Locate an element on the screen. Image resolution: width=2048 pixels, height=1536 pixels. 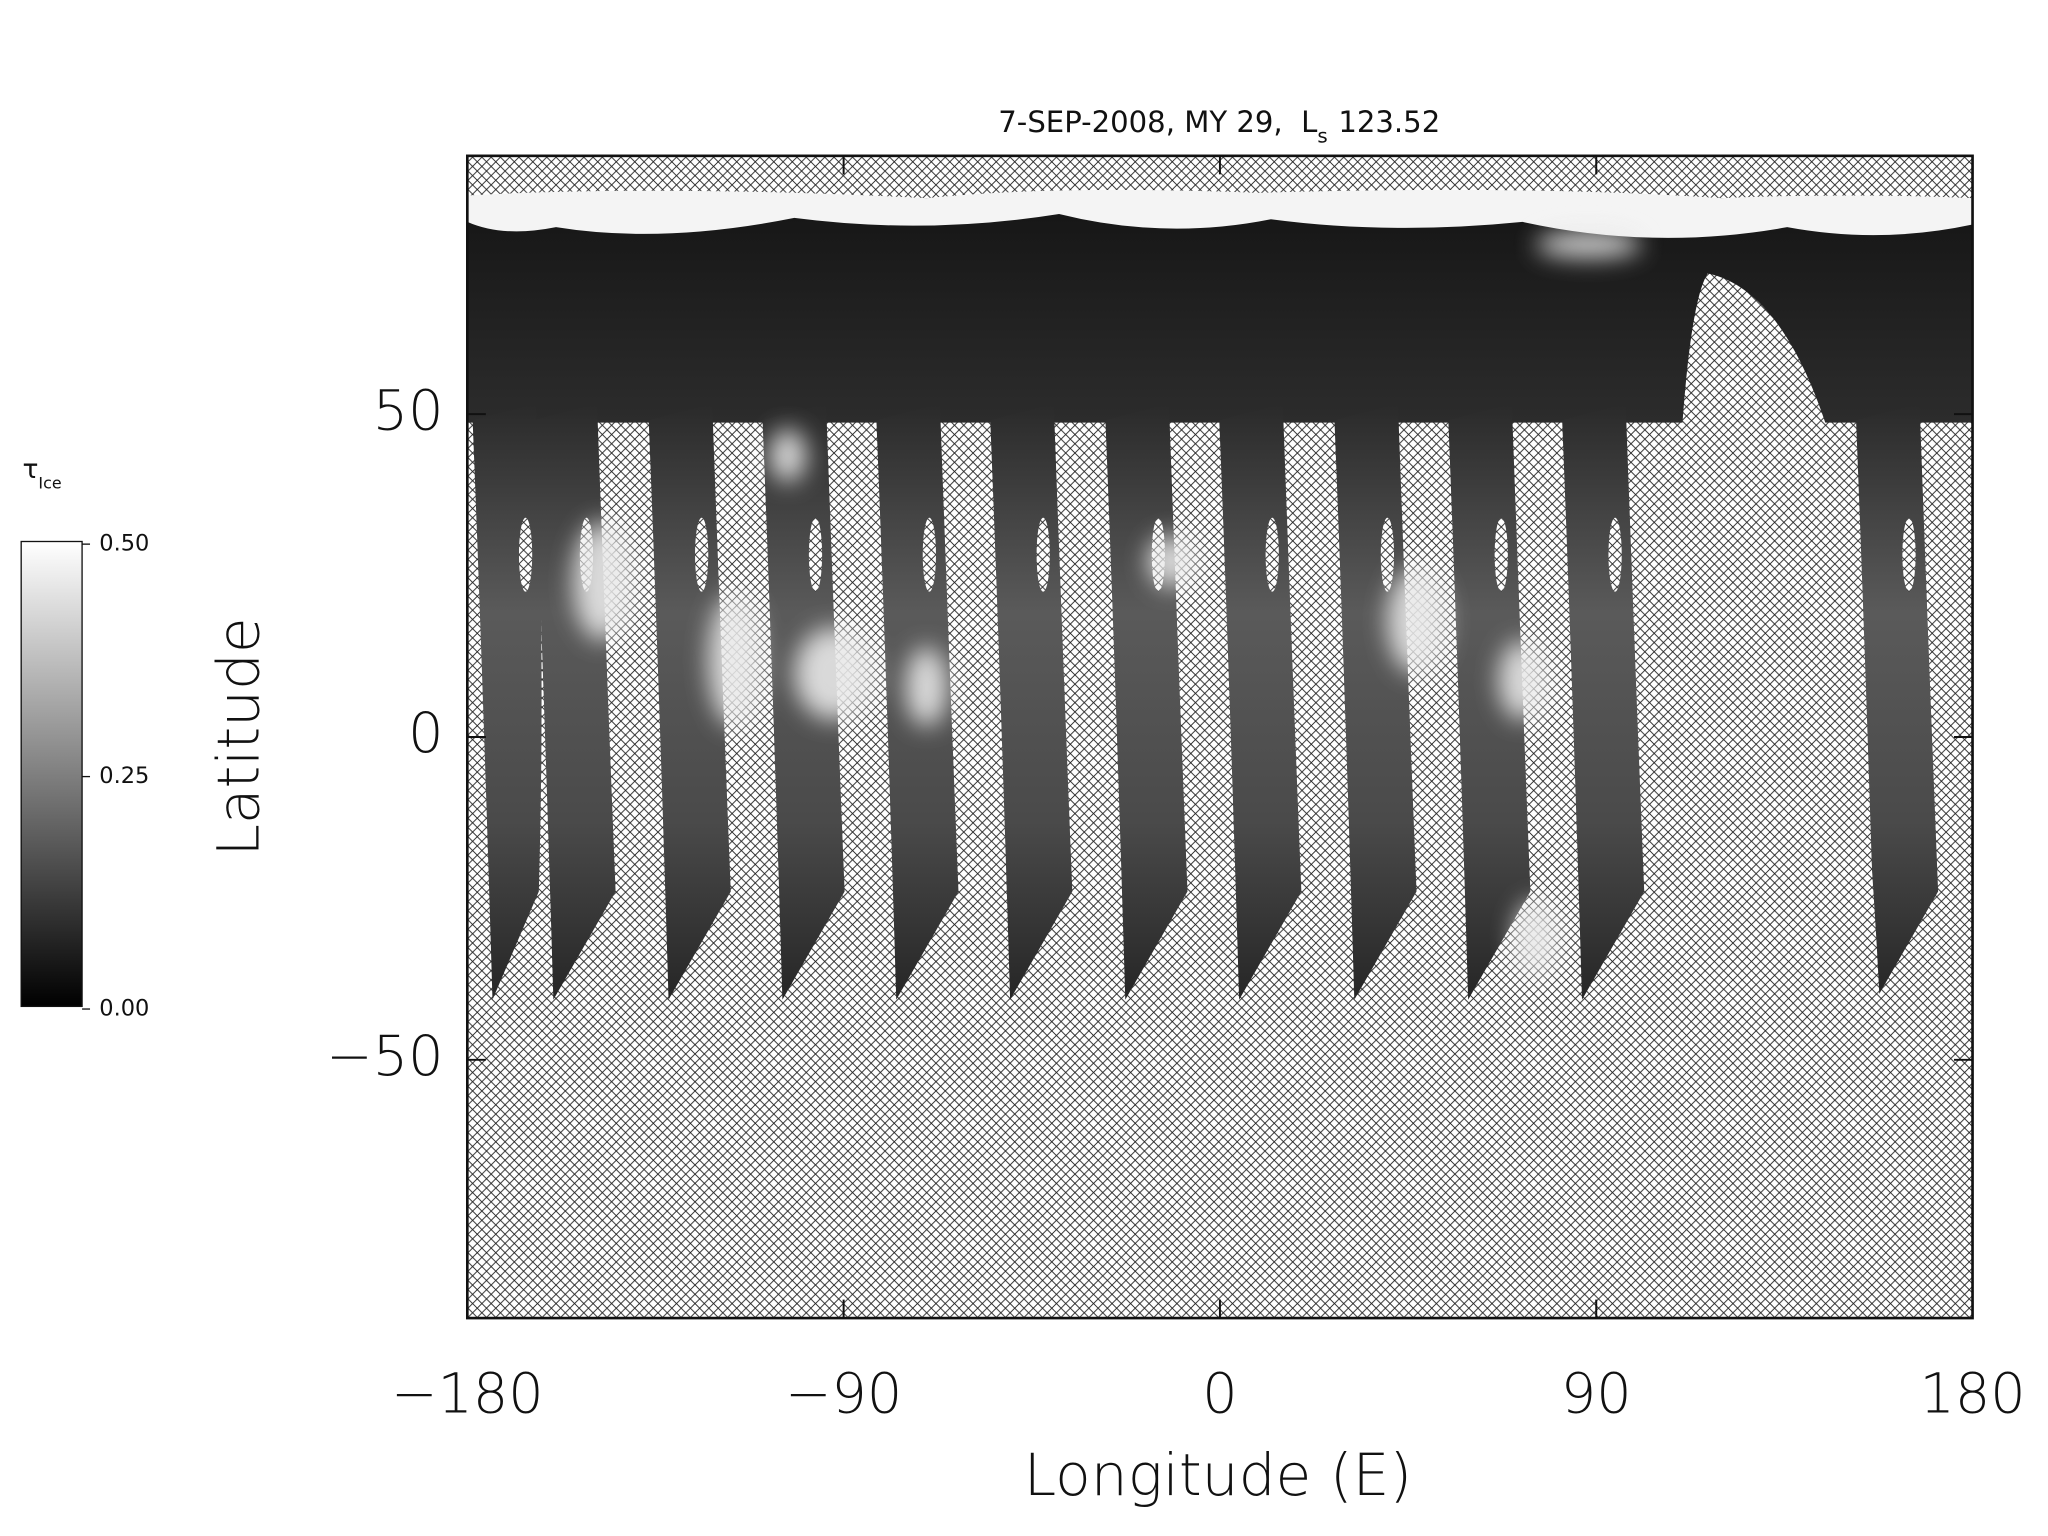
x-tick-label: −90 is located at coordinates (843, 1394).